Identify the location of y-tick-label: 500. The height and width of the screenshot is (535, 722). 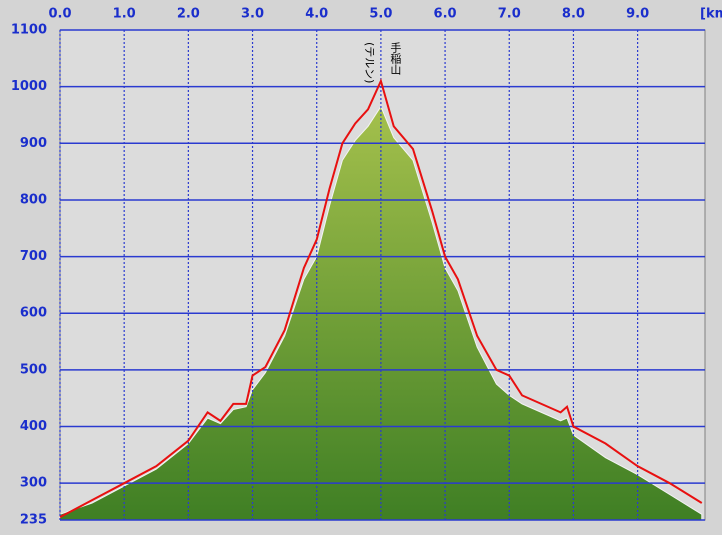
(33, 369).